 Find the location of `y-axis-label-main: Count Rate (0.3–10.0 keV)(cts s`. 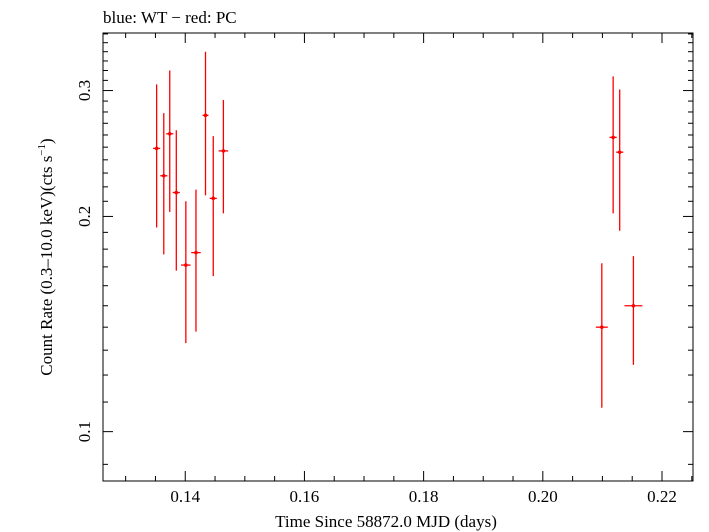

y-axis-label-main: Count Rate (0.3–10.0 keV)(cts s is located at coordinates (46, 266).